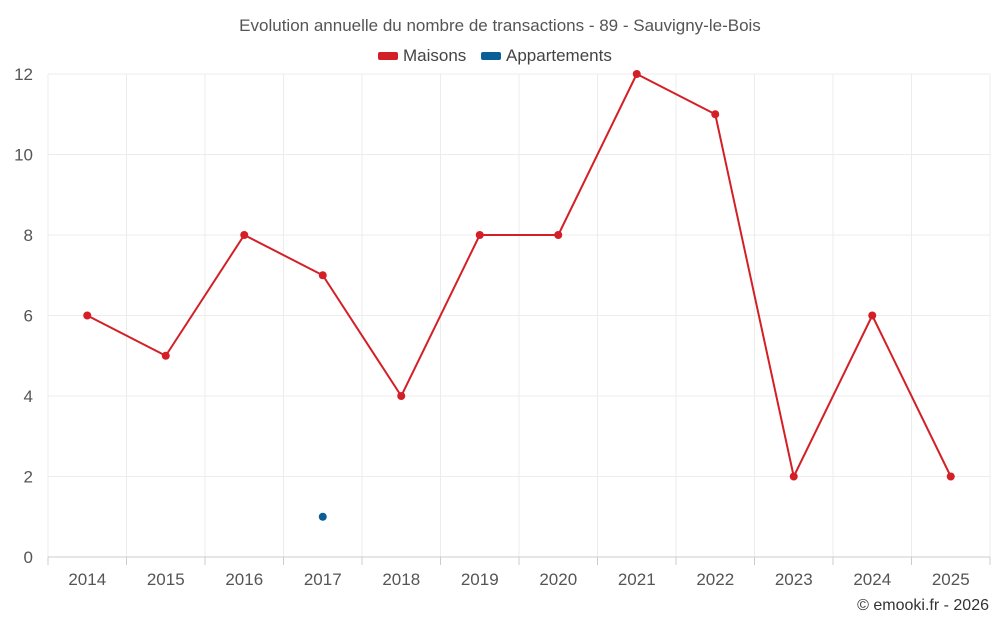  Describe the element at coordinates (28, 557) in the screenshot. I see `y-tick-label: 0` at that location.